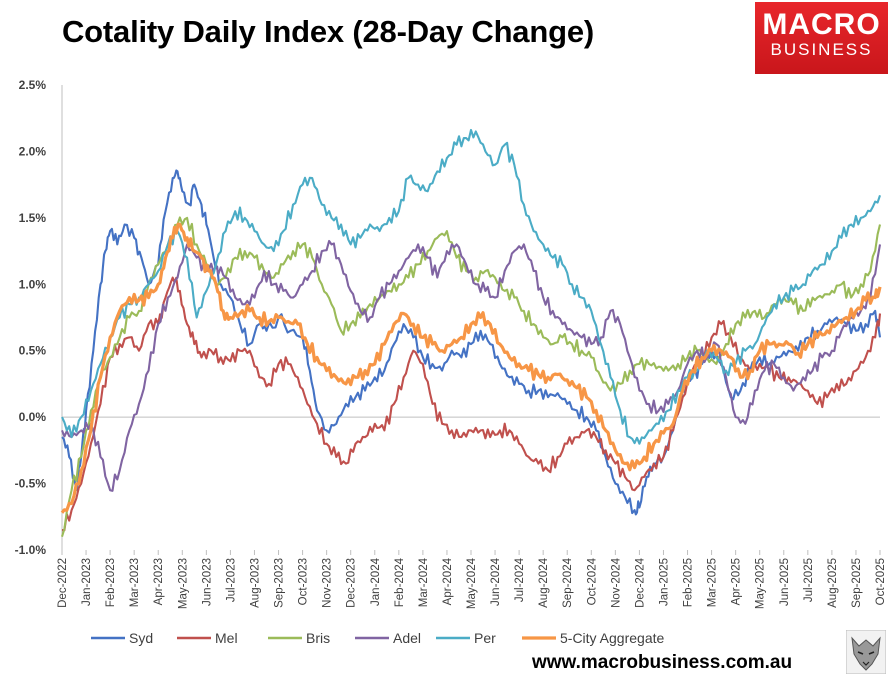 This screenshot has width=894, height=682. Describe the element at coordinates (407, 638) in the screenshot. I see `legend-label-adel: Adel` at that location.